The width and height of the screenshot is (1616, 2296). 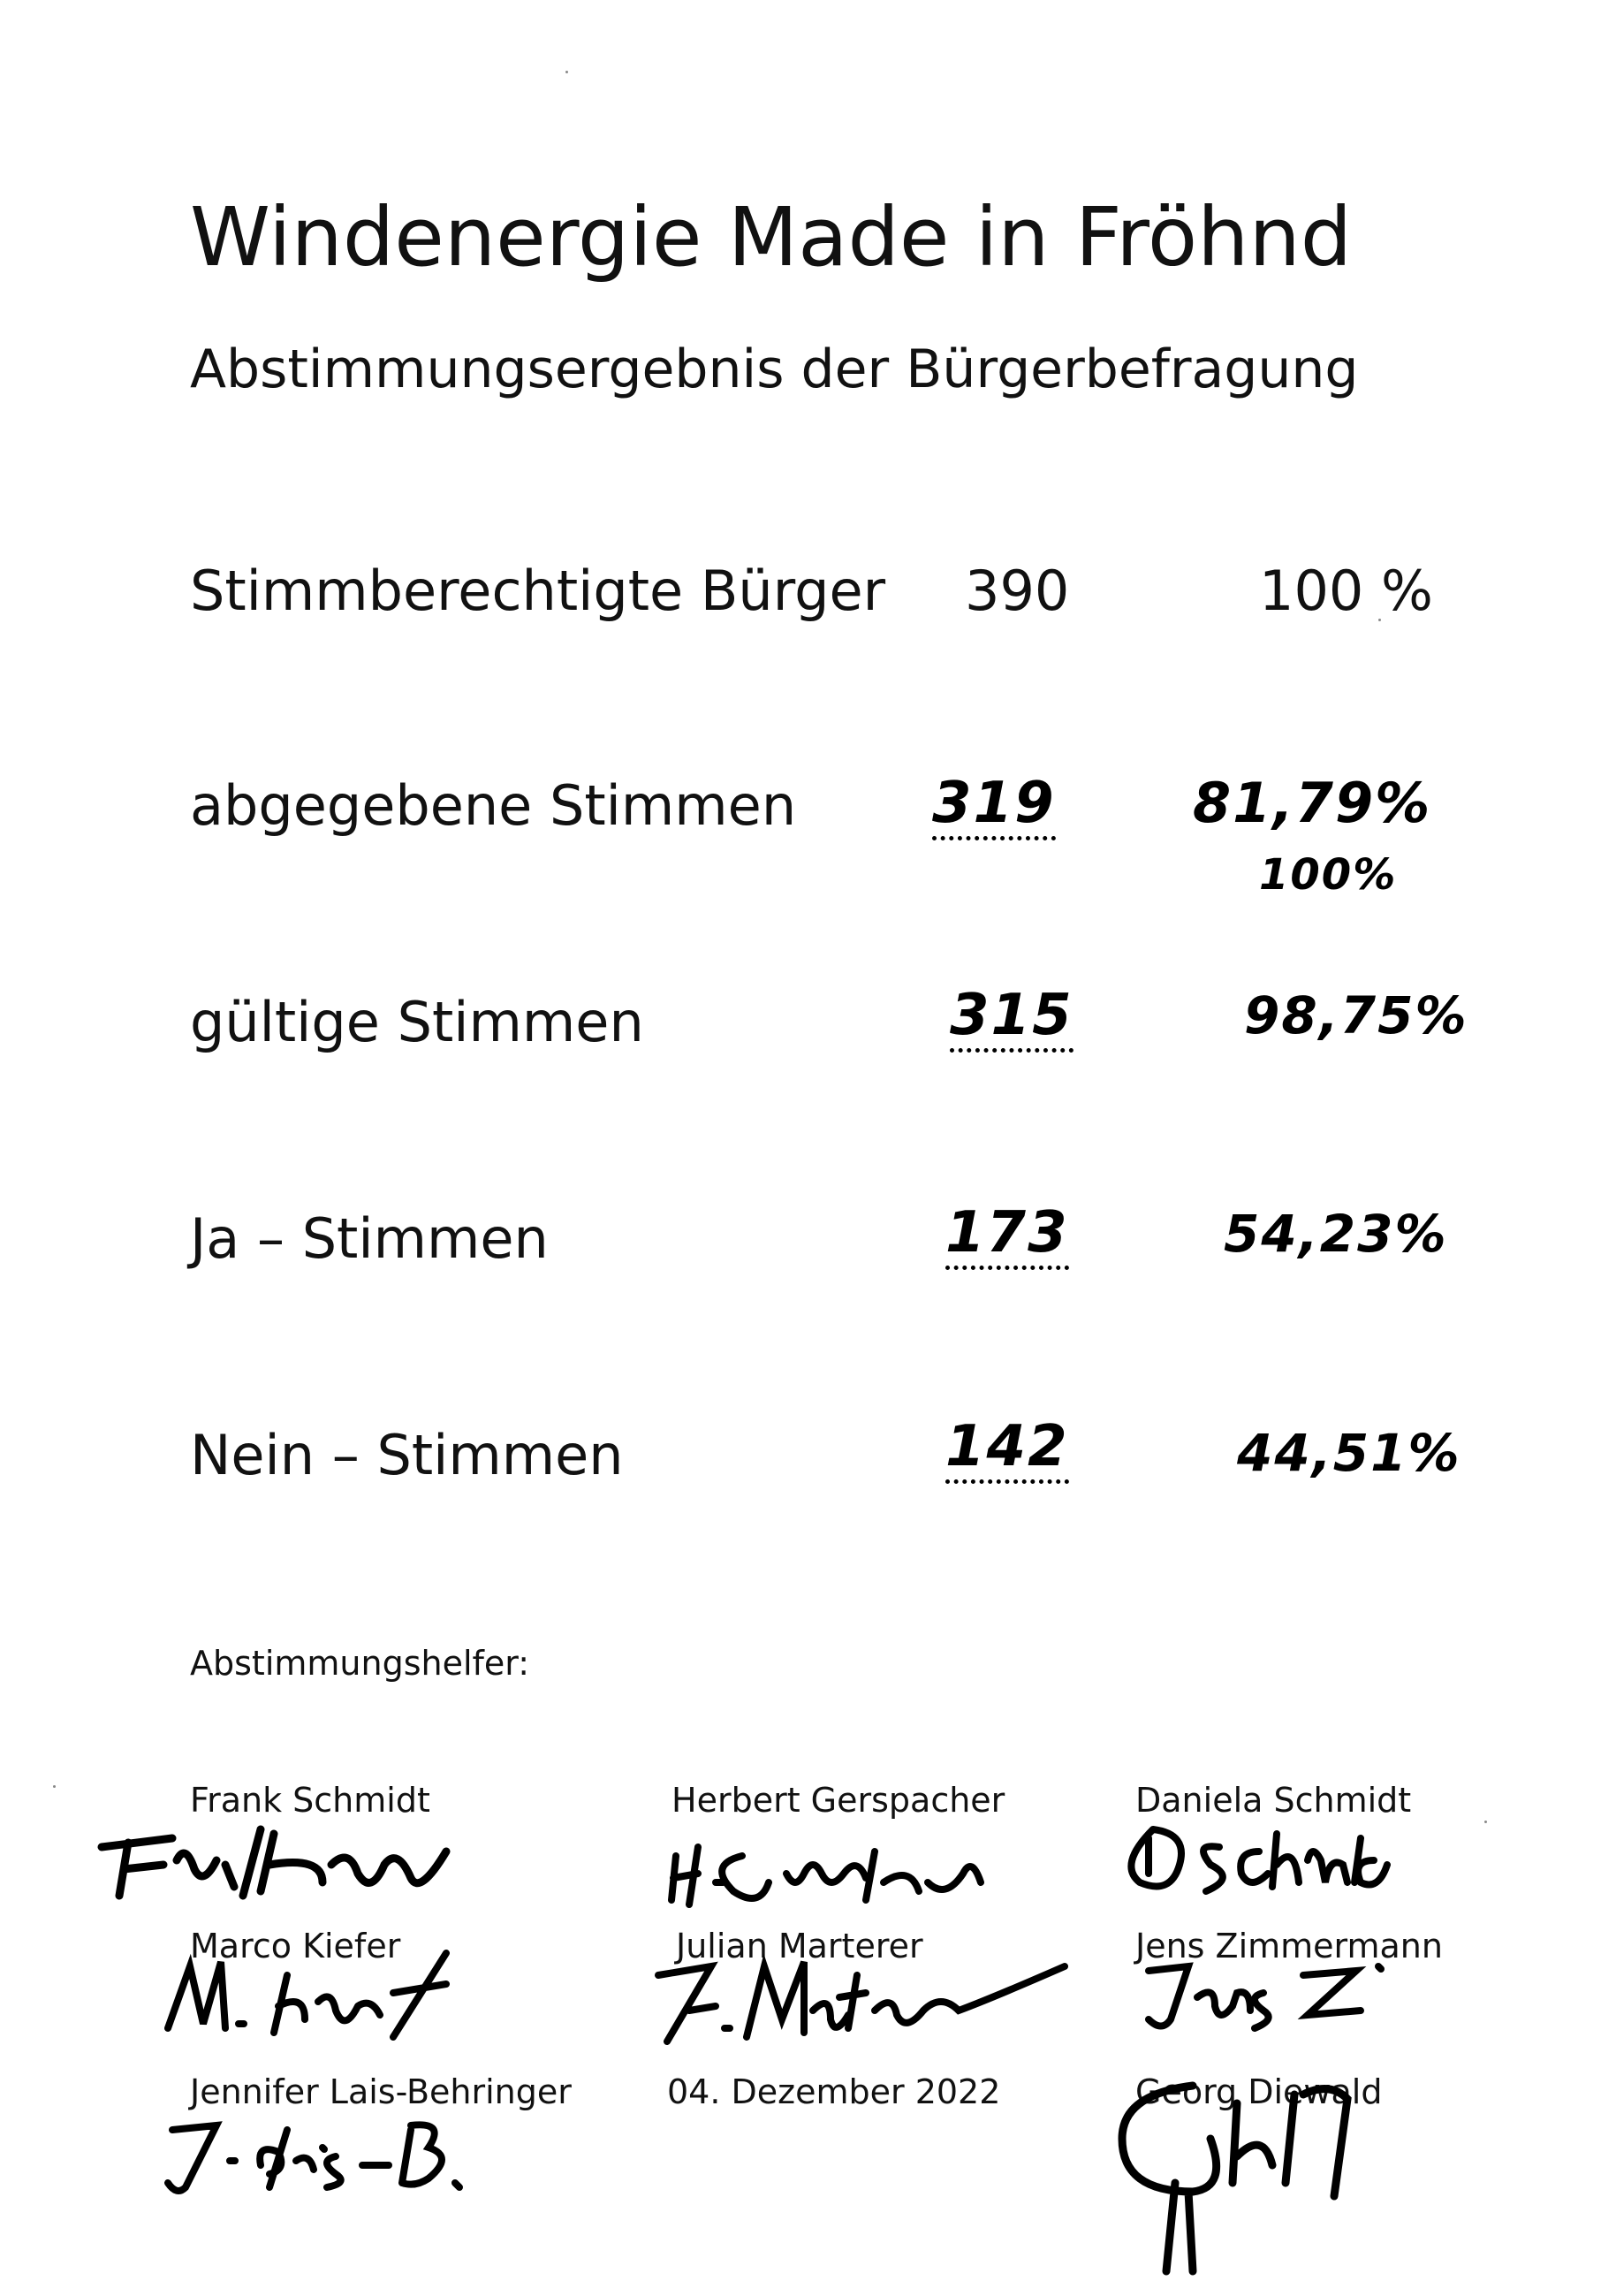 I want to click on document-subtitle: Abstimmungsergebnis der Bürgerbefragung, so click(x=775, y=369).